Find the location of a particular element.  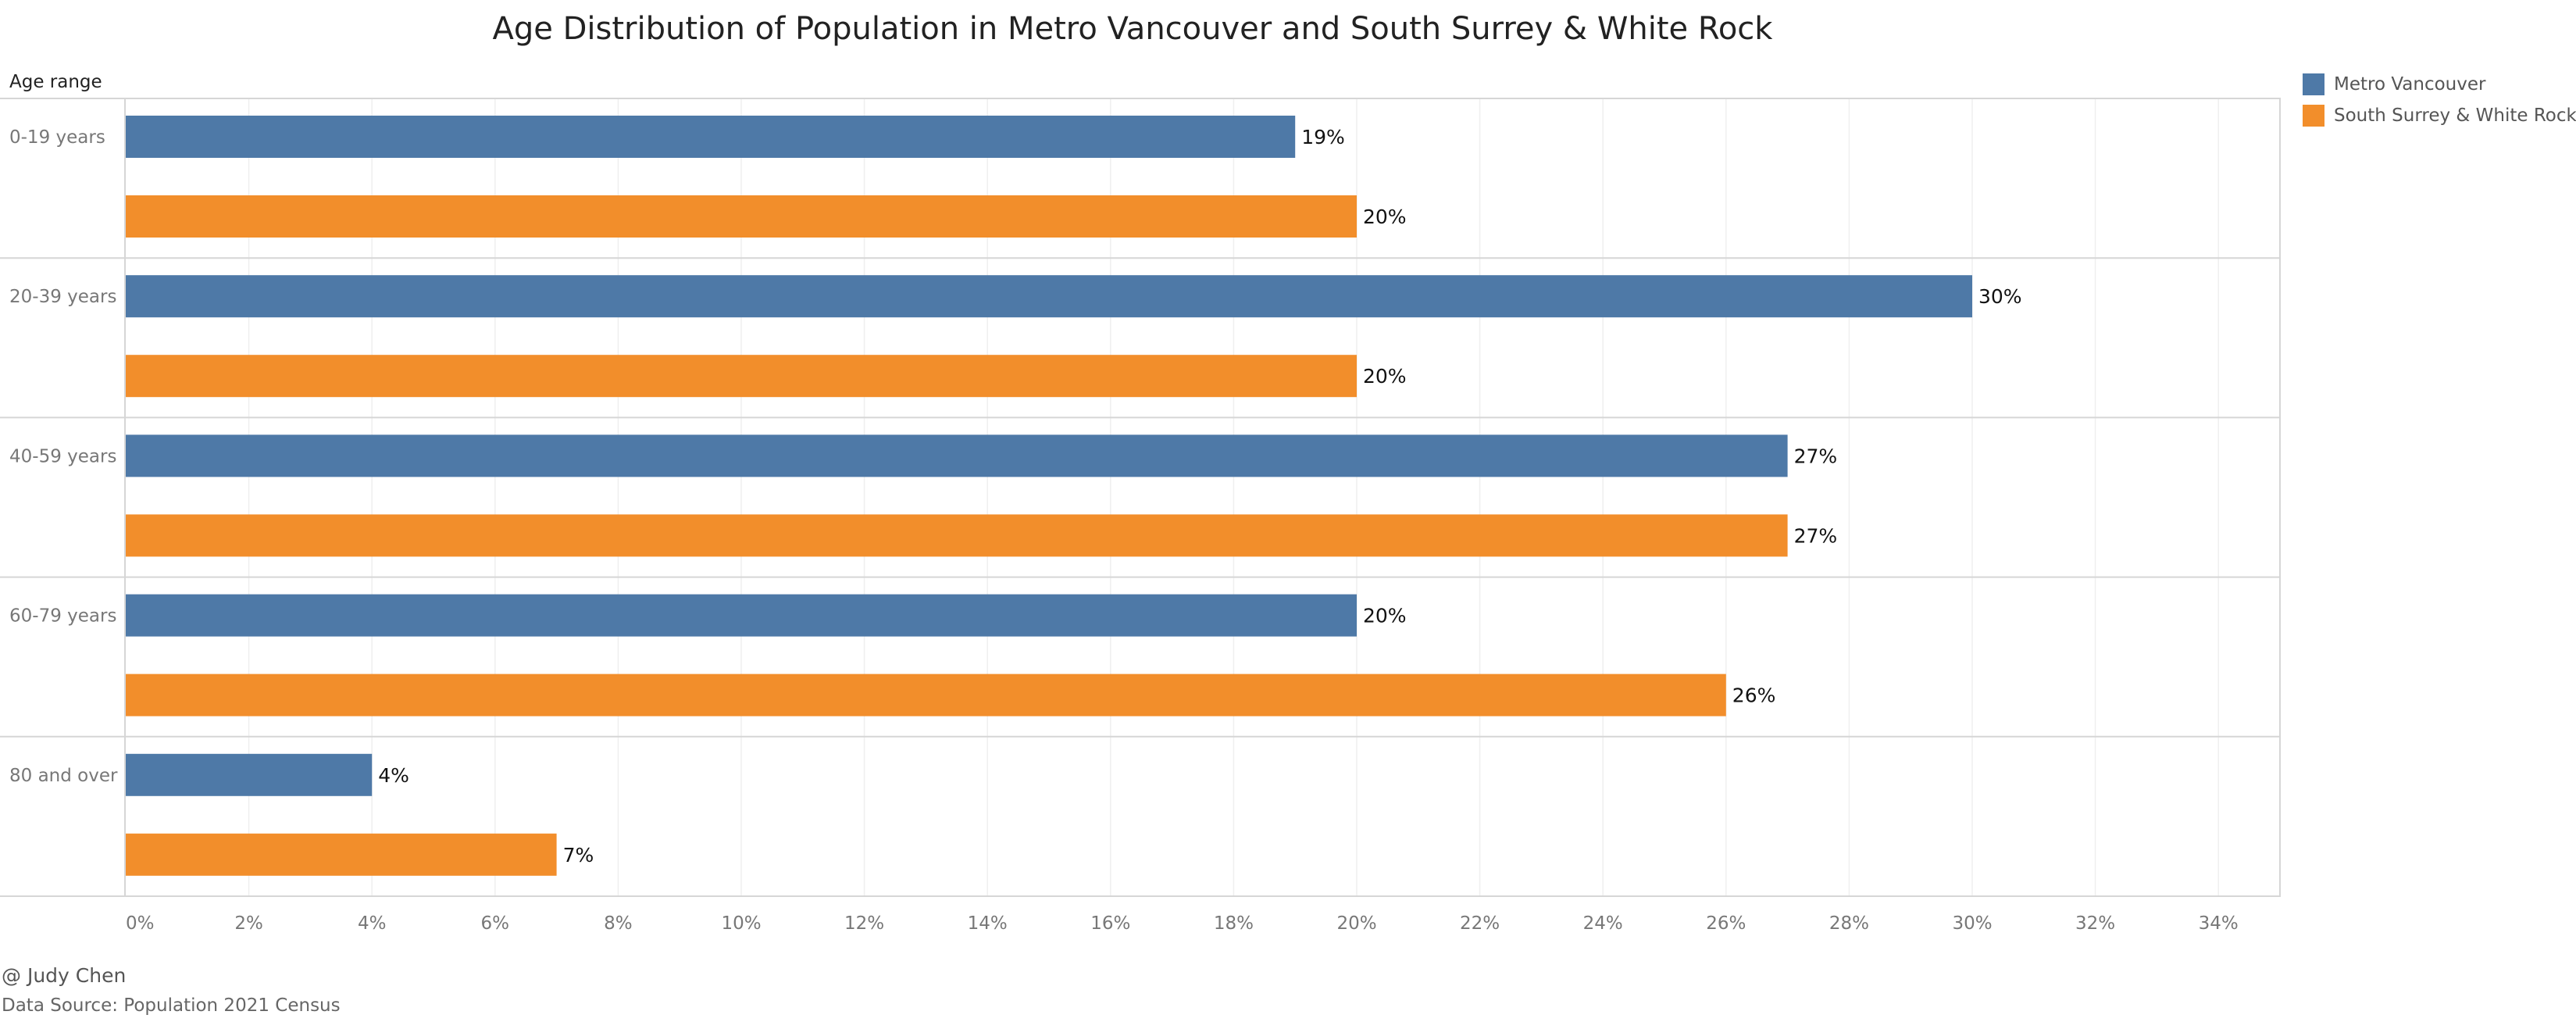

category-label: 20-39 years is located at coordinates (62, 297).